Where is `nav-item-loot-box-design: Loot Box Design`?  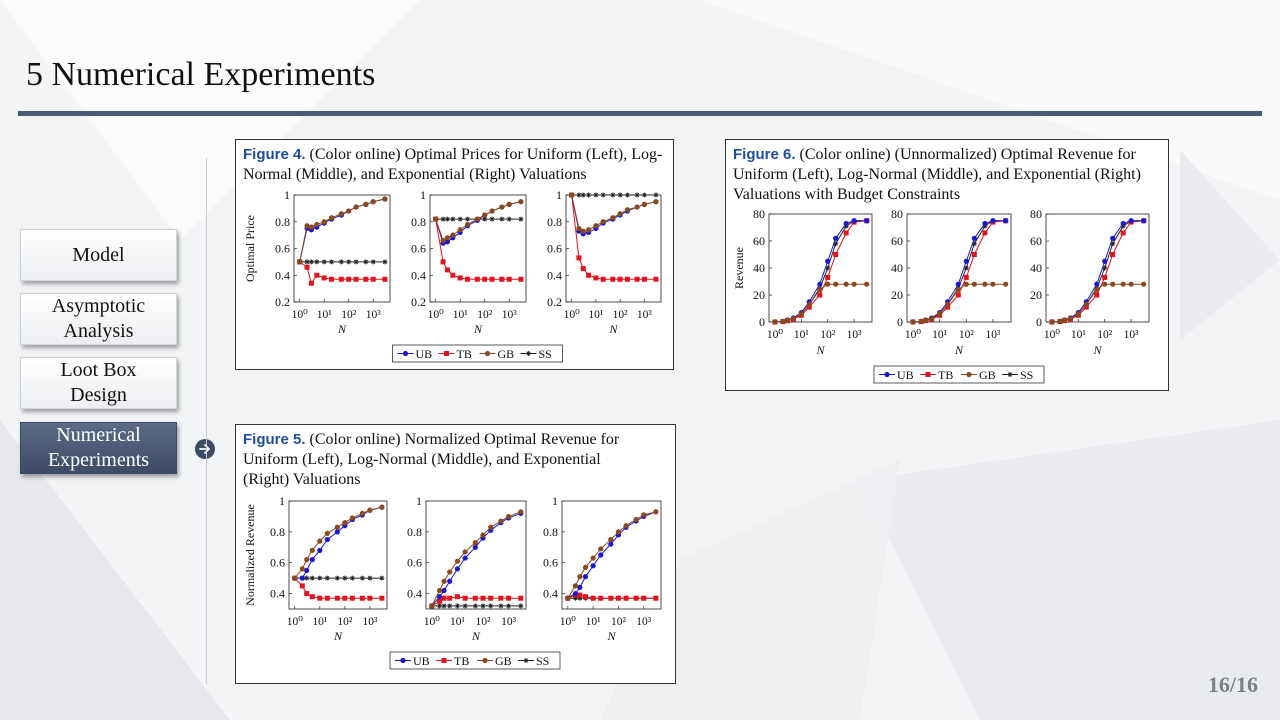 nav-item-loot-box-design: Loot Box Design is located at coordinates (98, 383).